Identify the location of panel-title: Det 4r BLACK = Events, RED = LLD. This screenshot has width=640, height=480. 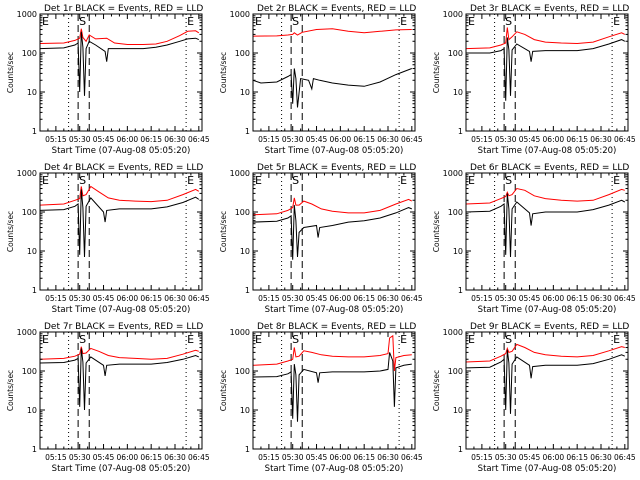
(123, 168).